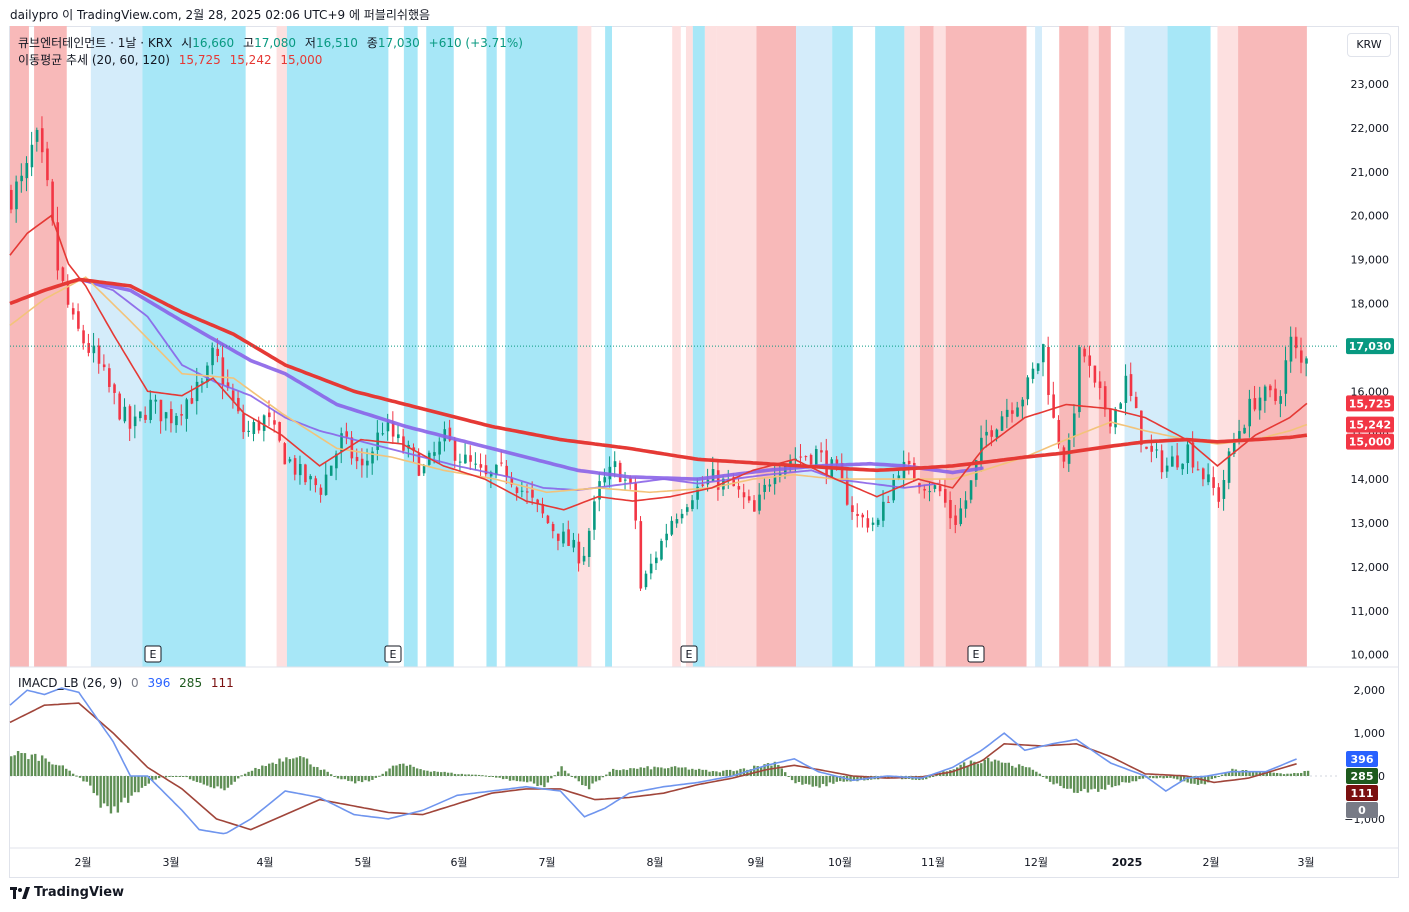 This screenshot has height=912, width=1409. Describe the element at coordinates (1370, 128) in the screenshot. I see `price-tick-label: 22,000` at that location.